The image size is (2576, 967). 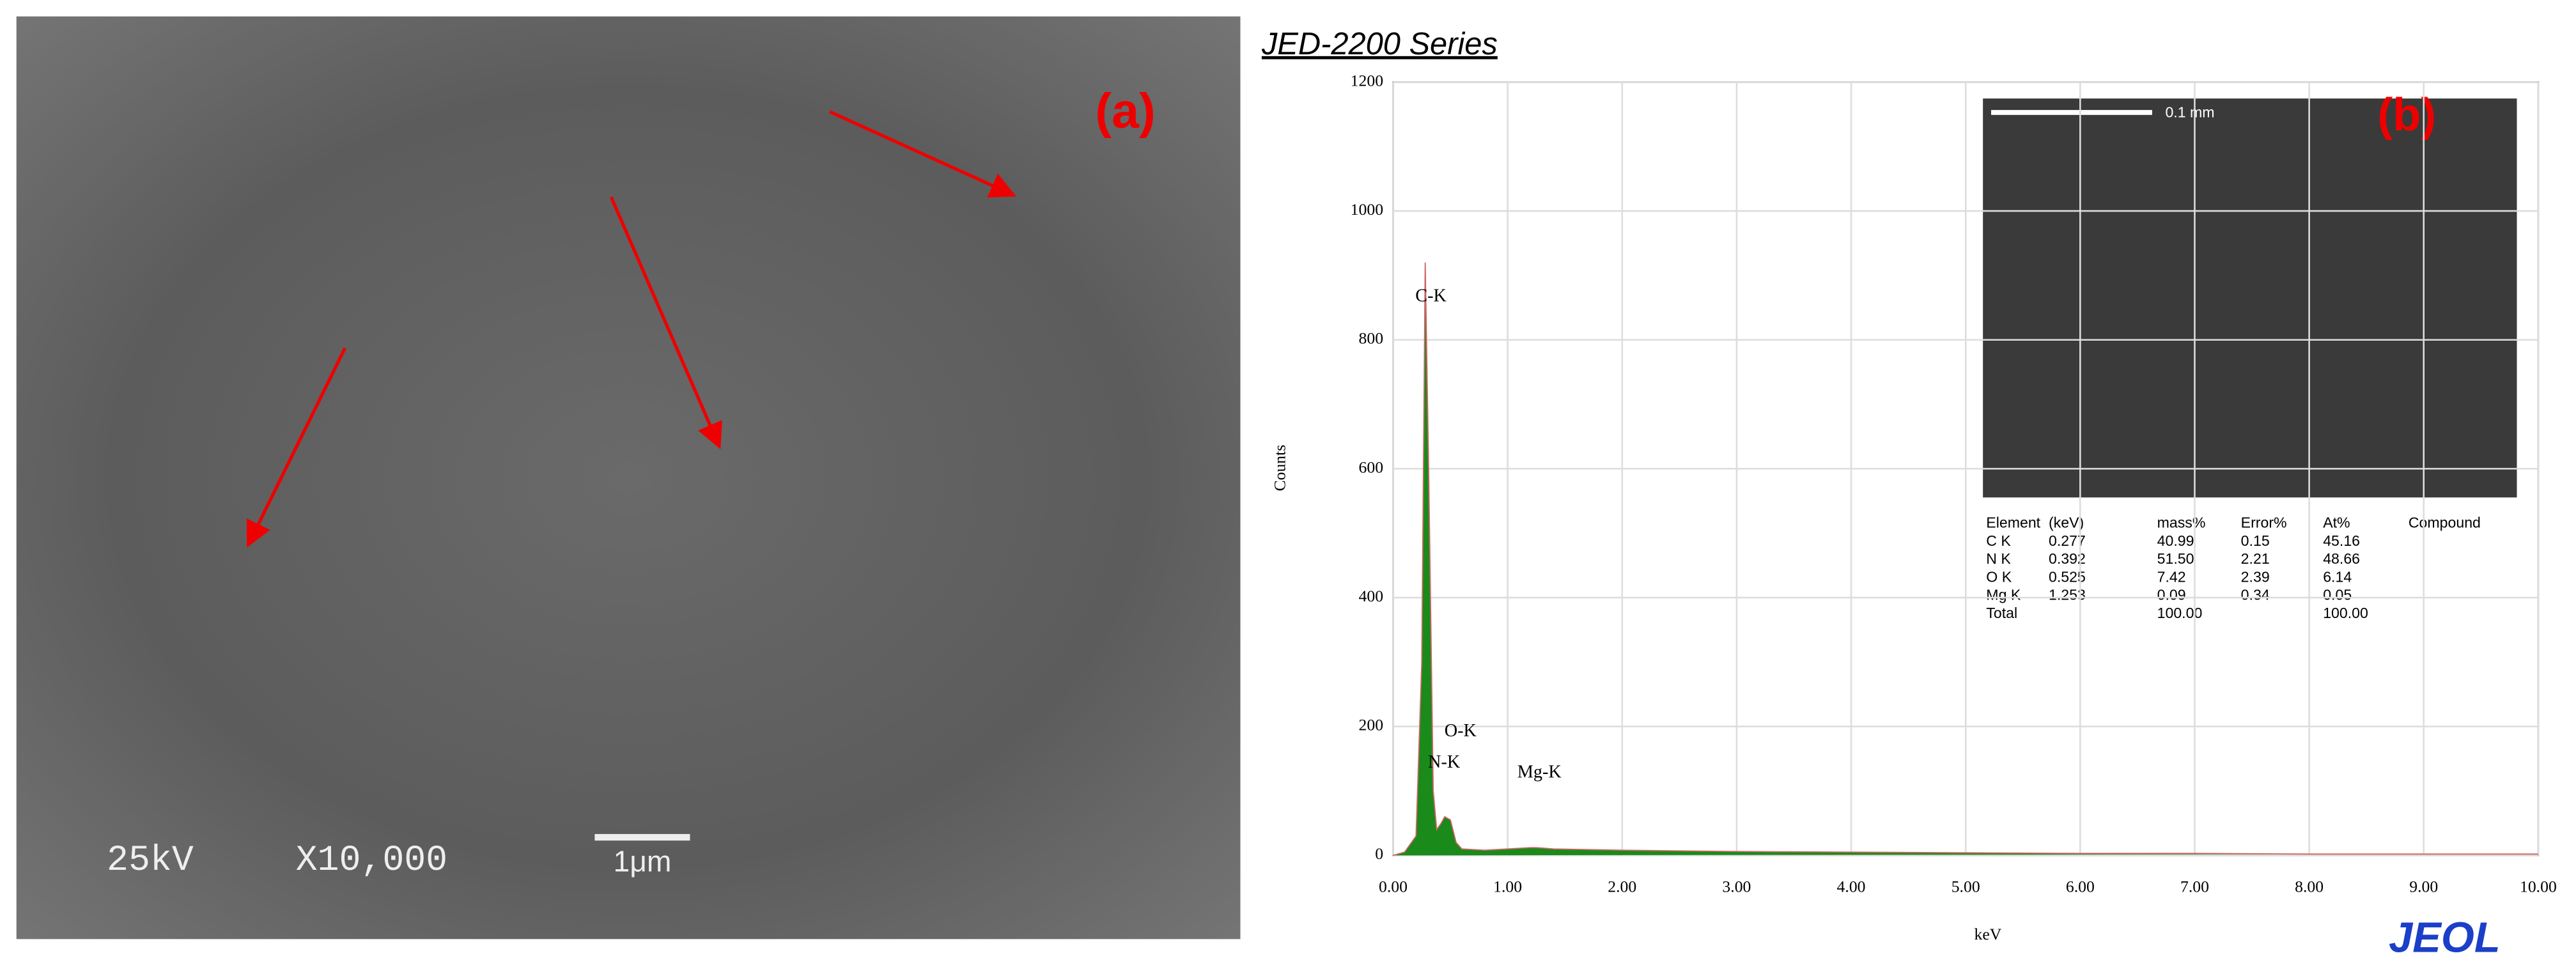 What do you see at coordinates (2171, 595) in the screenshot?
I see `table-cell: 0.09` at bounding box center [2171, 595].